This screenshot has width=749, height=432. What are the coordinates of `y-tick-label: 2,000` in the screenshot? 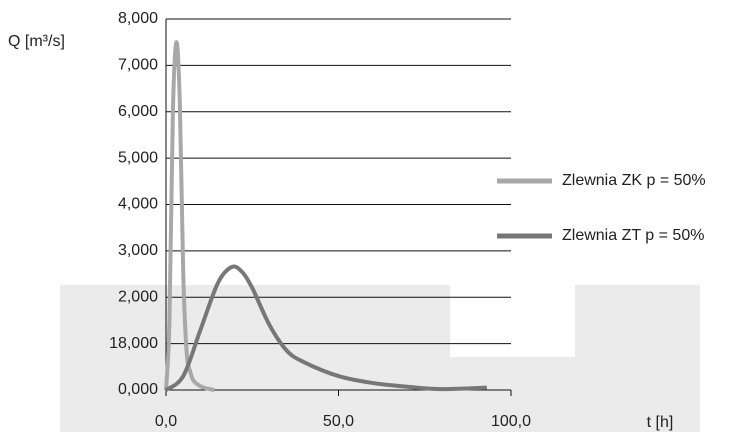 It's located at (138, 296).